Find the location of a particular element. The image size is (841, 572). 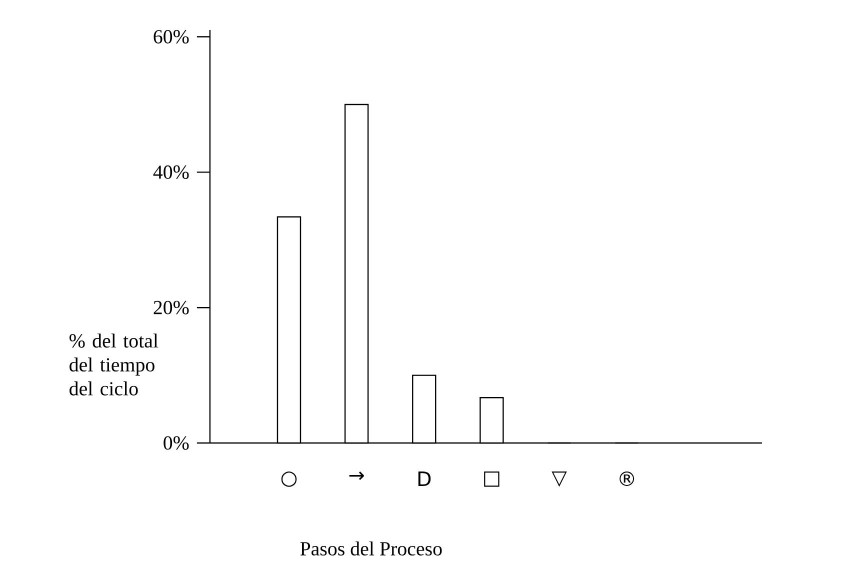

x-tick-label: D is located at coordinates (424, 479).